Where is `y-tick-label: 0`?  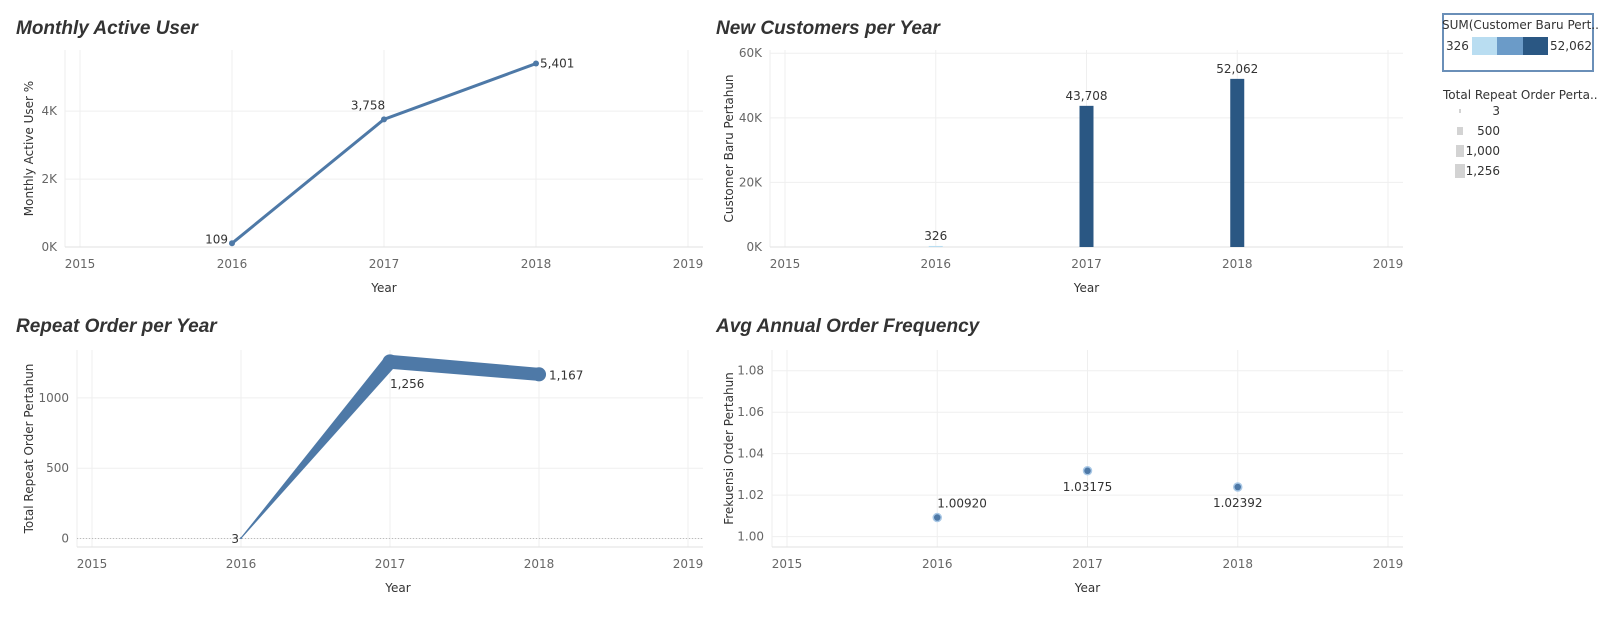
y-tick-label: 0 is located at coordinates (65, 539).